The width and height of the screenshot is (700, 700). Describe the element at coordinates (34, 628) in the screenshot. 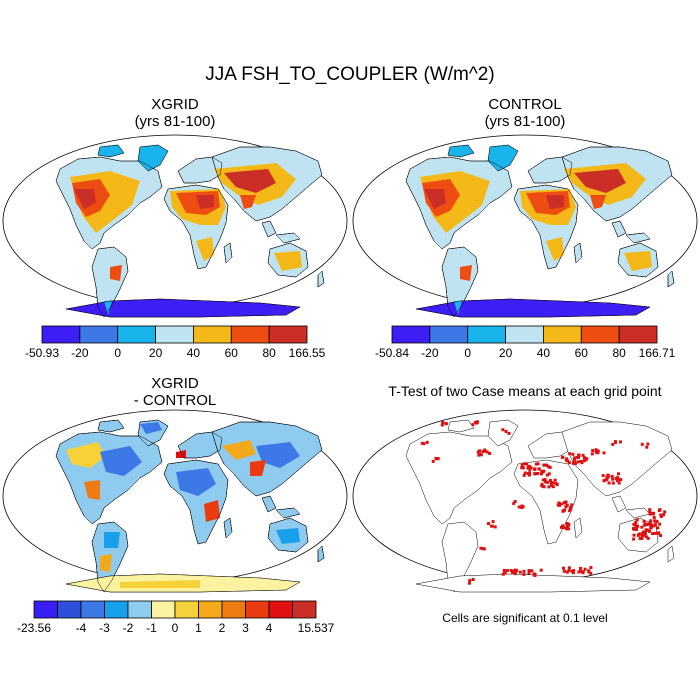

I see `colorbar-label: -23.56` at that location.